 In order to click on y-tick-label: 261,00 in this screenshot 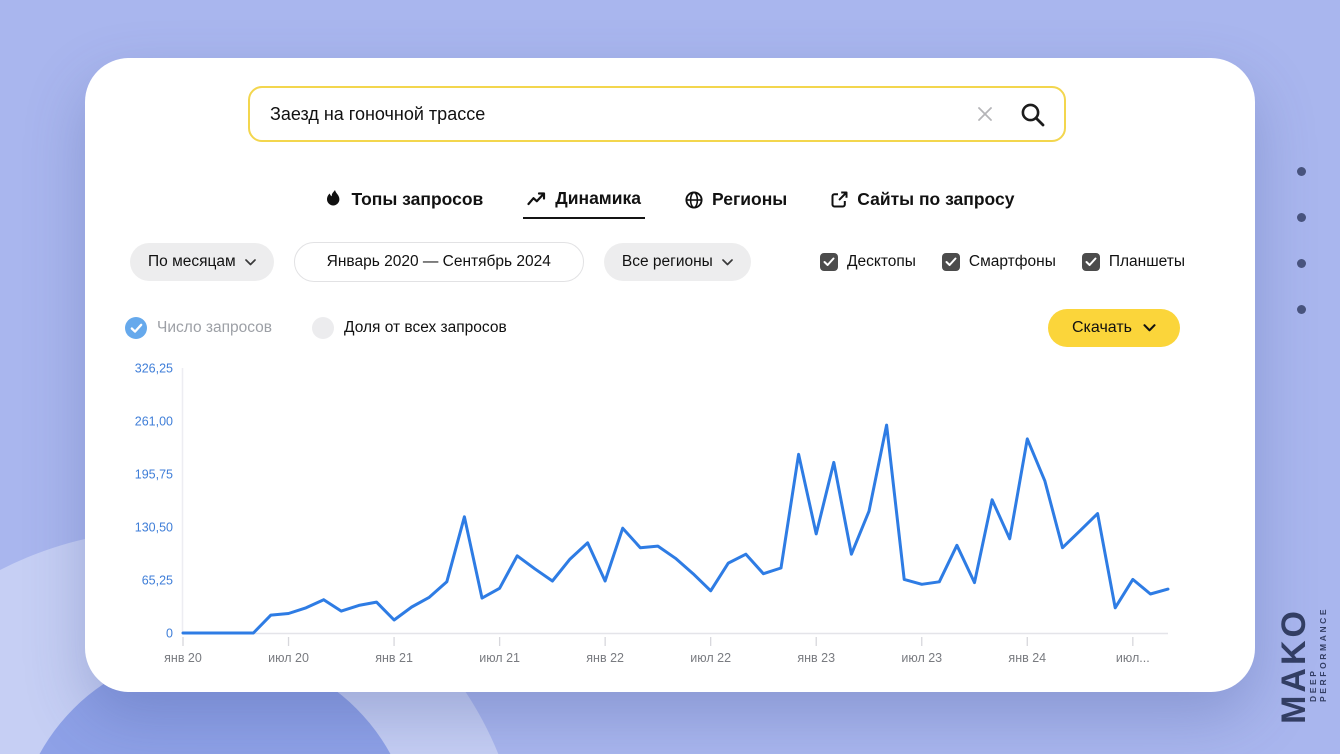, I will do `click(154, 422)`.